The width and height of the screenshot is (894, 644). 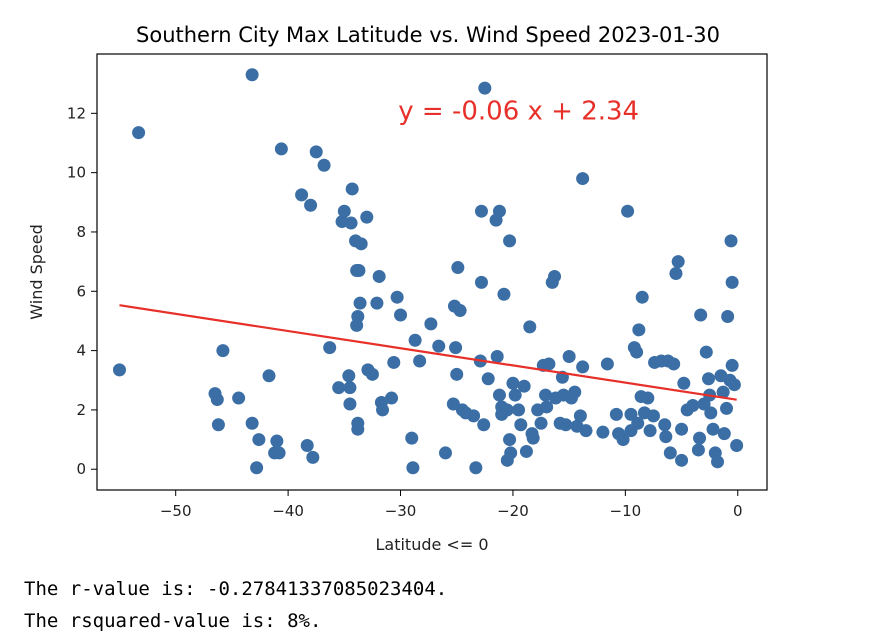 I want to click on regression-equation: y = -0.06 x + 2.34, so click(x=518, y=111).